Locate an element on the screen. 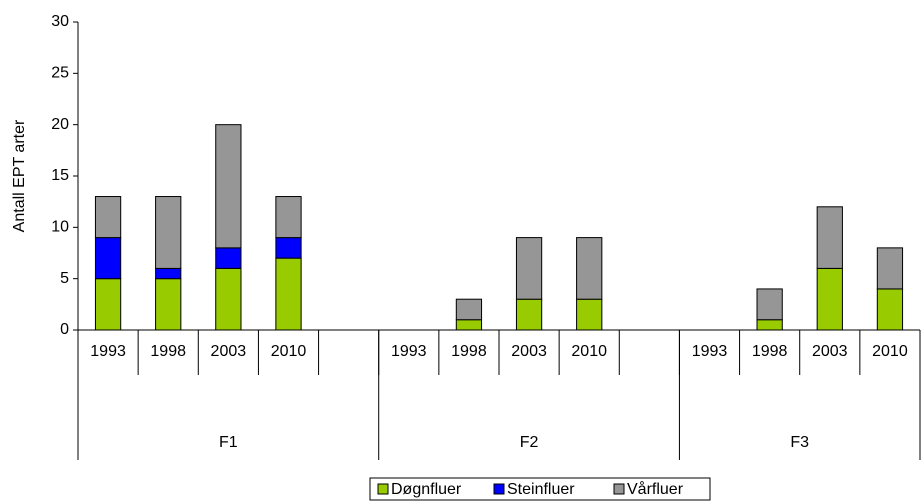 Image resolution: width=924 pixels, height=501 pixels. y-tick-label: 30 is located at coordinates (60, 21).